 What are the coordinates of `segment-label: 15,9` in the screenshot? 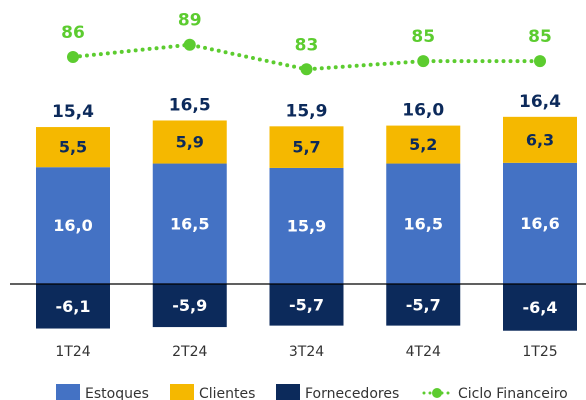 It's located at (306, 225).